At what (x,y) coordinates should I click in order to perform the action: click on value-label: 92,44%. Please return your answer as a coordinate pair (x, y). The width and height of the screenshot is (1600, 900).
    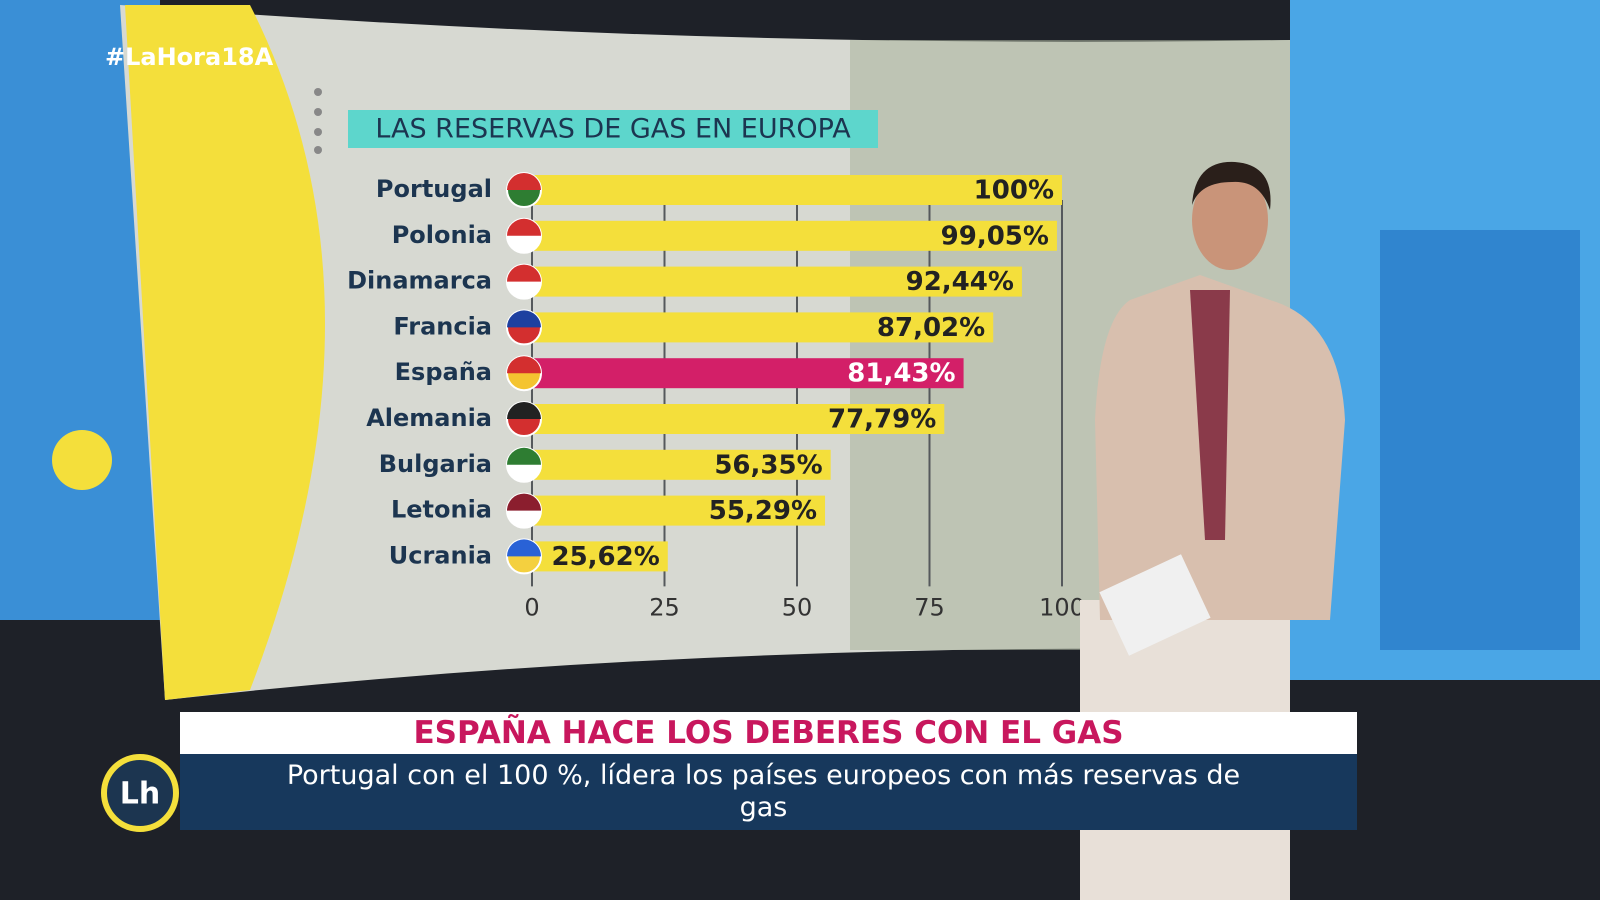
    Looking at the image, I should click on (960, 282).